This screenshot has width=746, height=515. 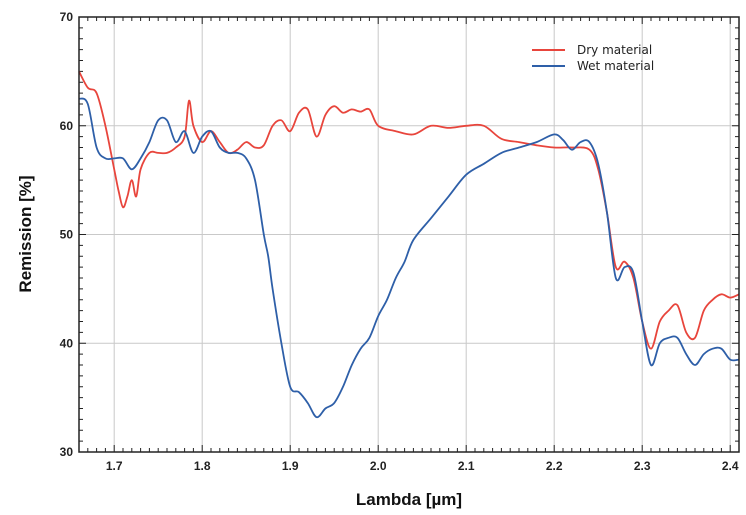 I want to click on y-tick-label: 30, so click(x=67, y=452).